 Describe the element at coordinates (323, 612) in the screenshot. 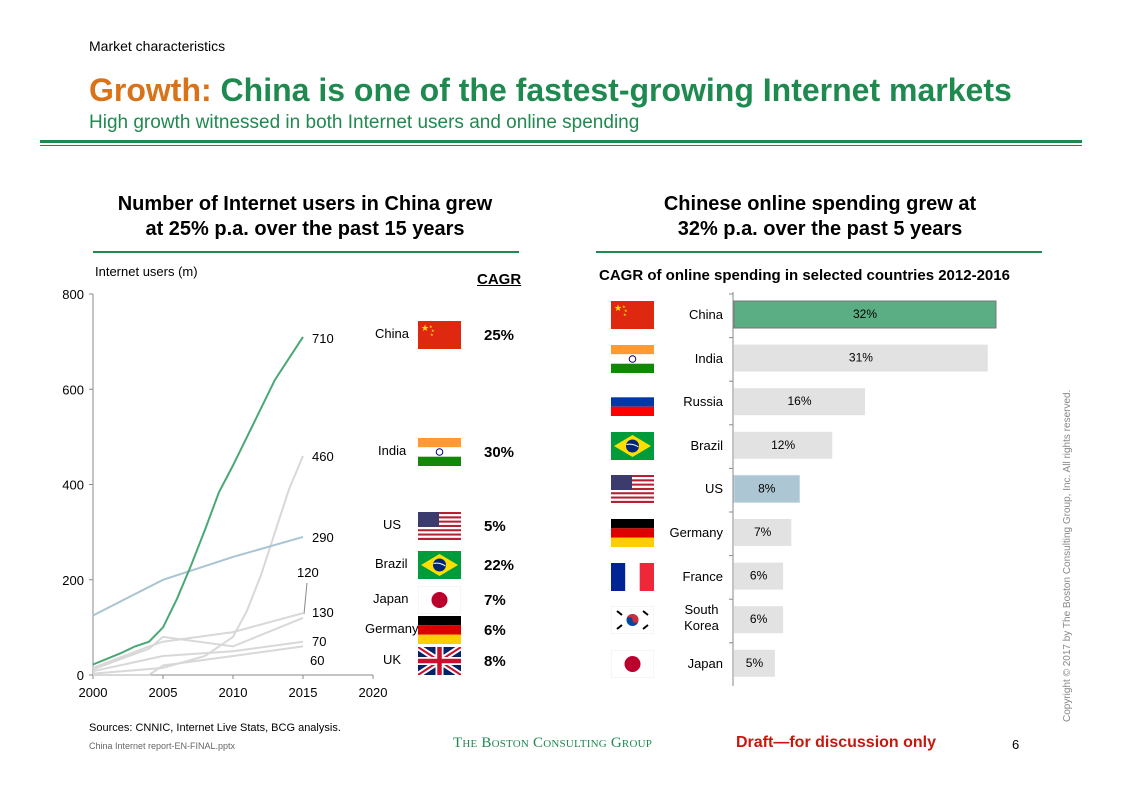

I see `end-label-brazil: 130` at that location.